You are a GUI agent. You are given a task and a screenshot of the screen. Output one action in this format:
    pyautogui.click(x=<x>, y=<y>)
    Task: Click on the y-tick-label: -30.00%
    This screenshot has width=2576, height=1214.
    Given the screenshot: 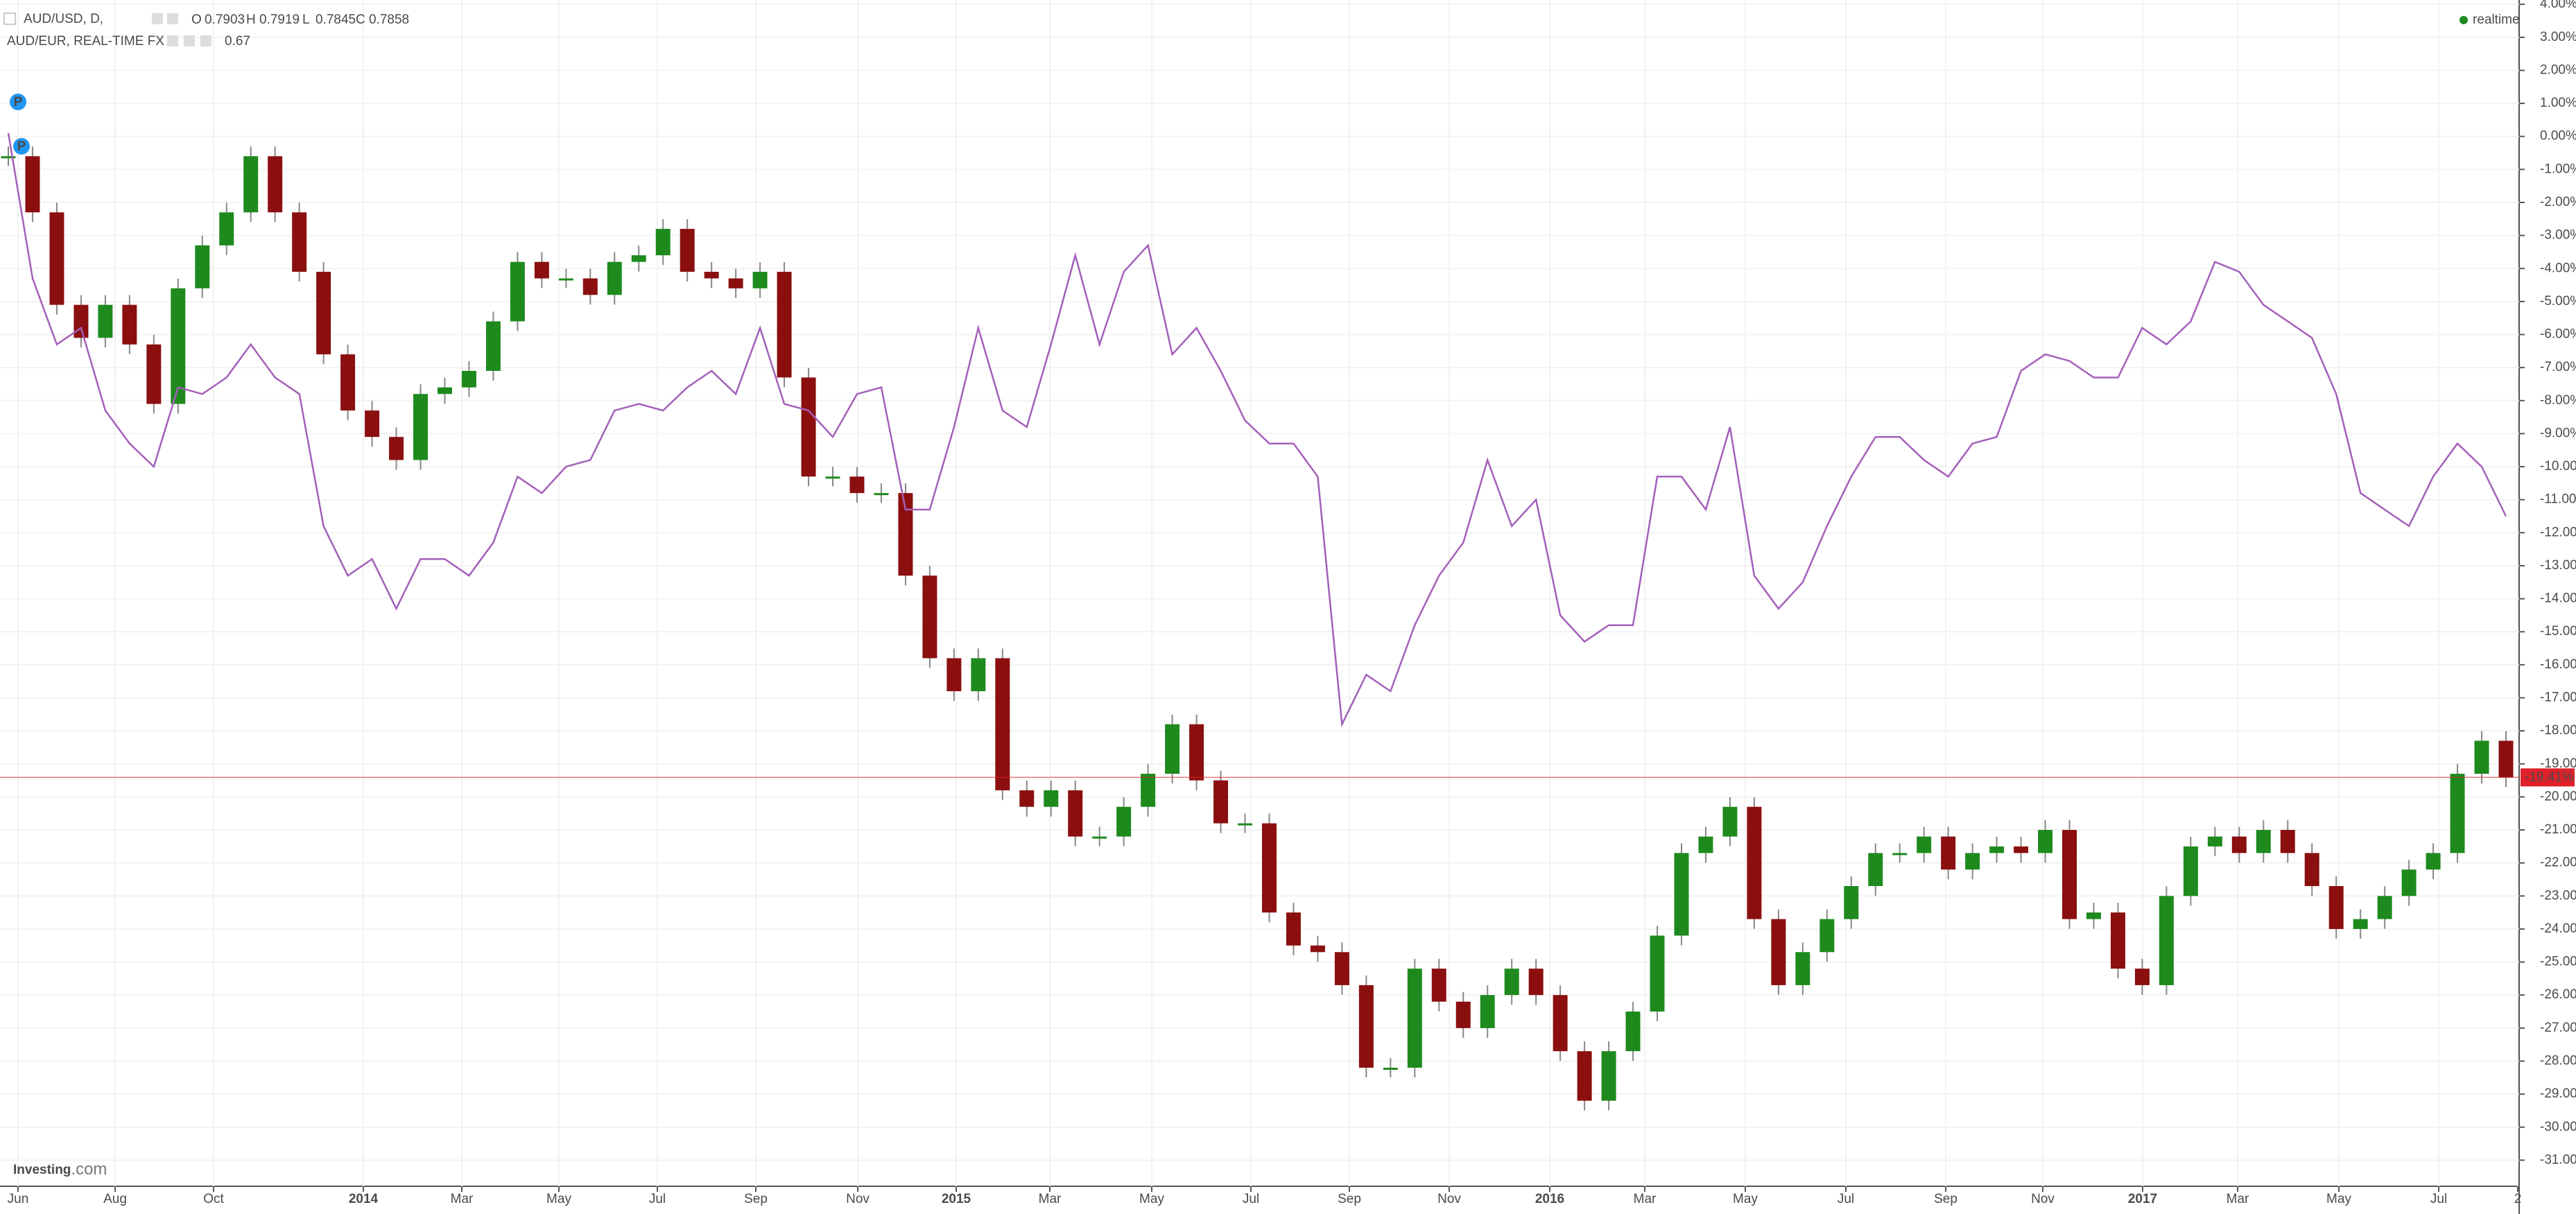 What is the action you would take?
    pyautogui.click(x=2558, y=1127)
    